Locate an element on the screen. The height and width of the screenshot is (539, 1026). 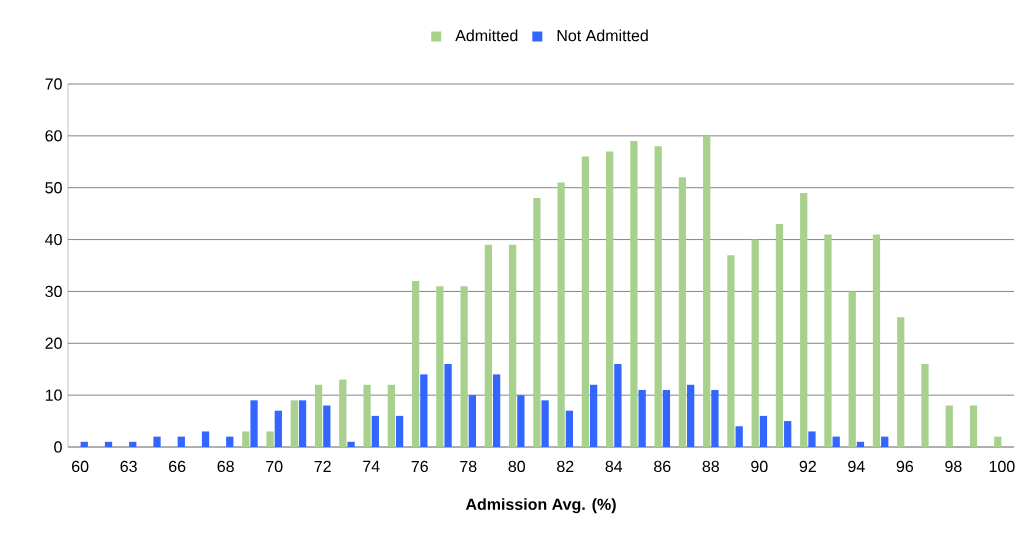
y-tick-label: 20 is located at coordinates (53, 343).